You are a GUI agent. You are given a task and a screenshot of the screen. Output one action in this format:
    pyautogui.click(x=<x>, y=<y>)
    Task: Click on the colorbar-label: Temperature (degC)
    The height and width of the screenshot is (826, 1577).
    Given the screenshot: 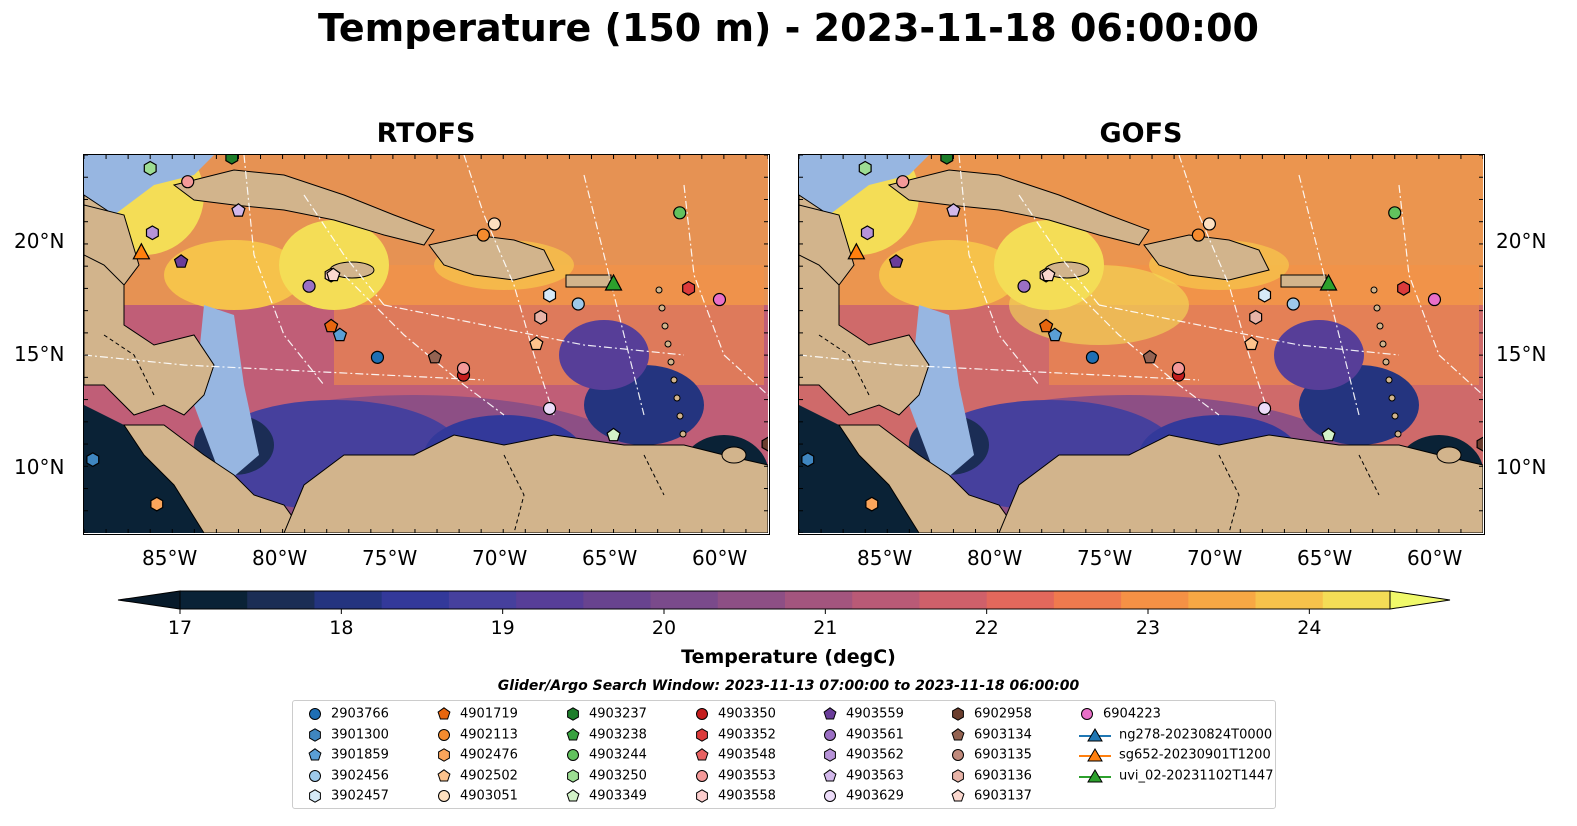 What is the action you would take?
    pyautogui.click(x=788, y=657)
    